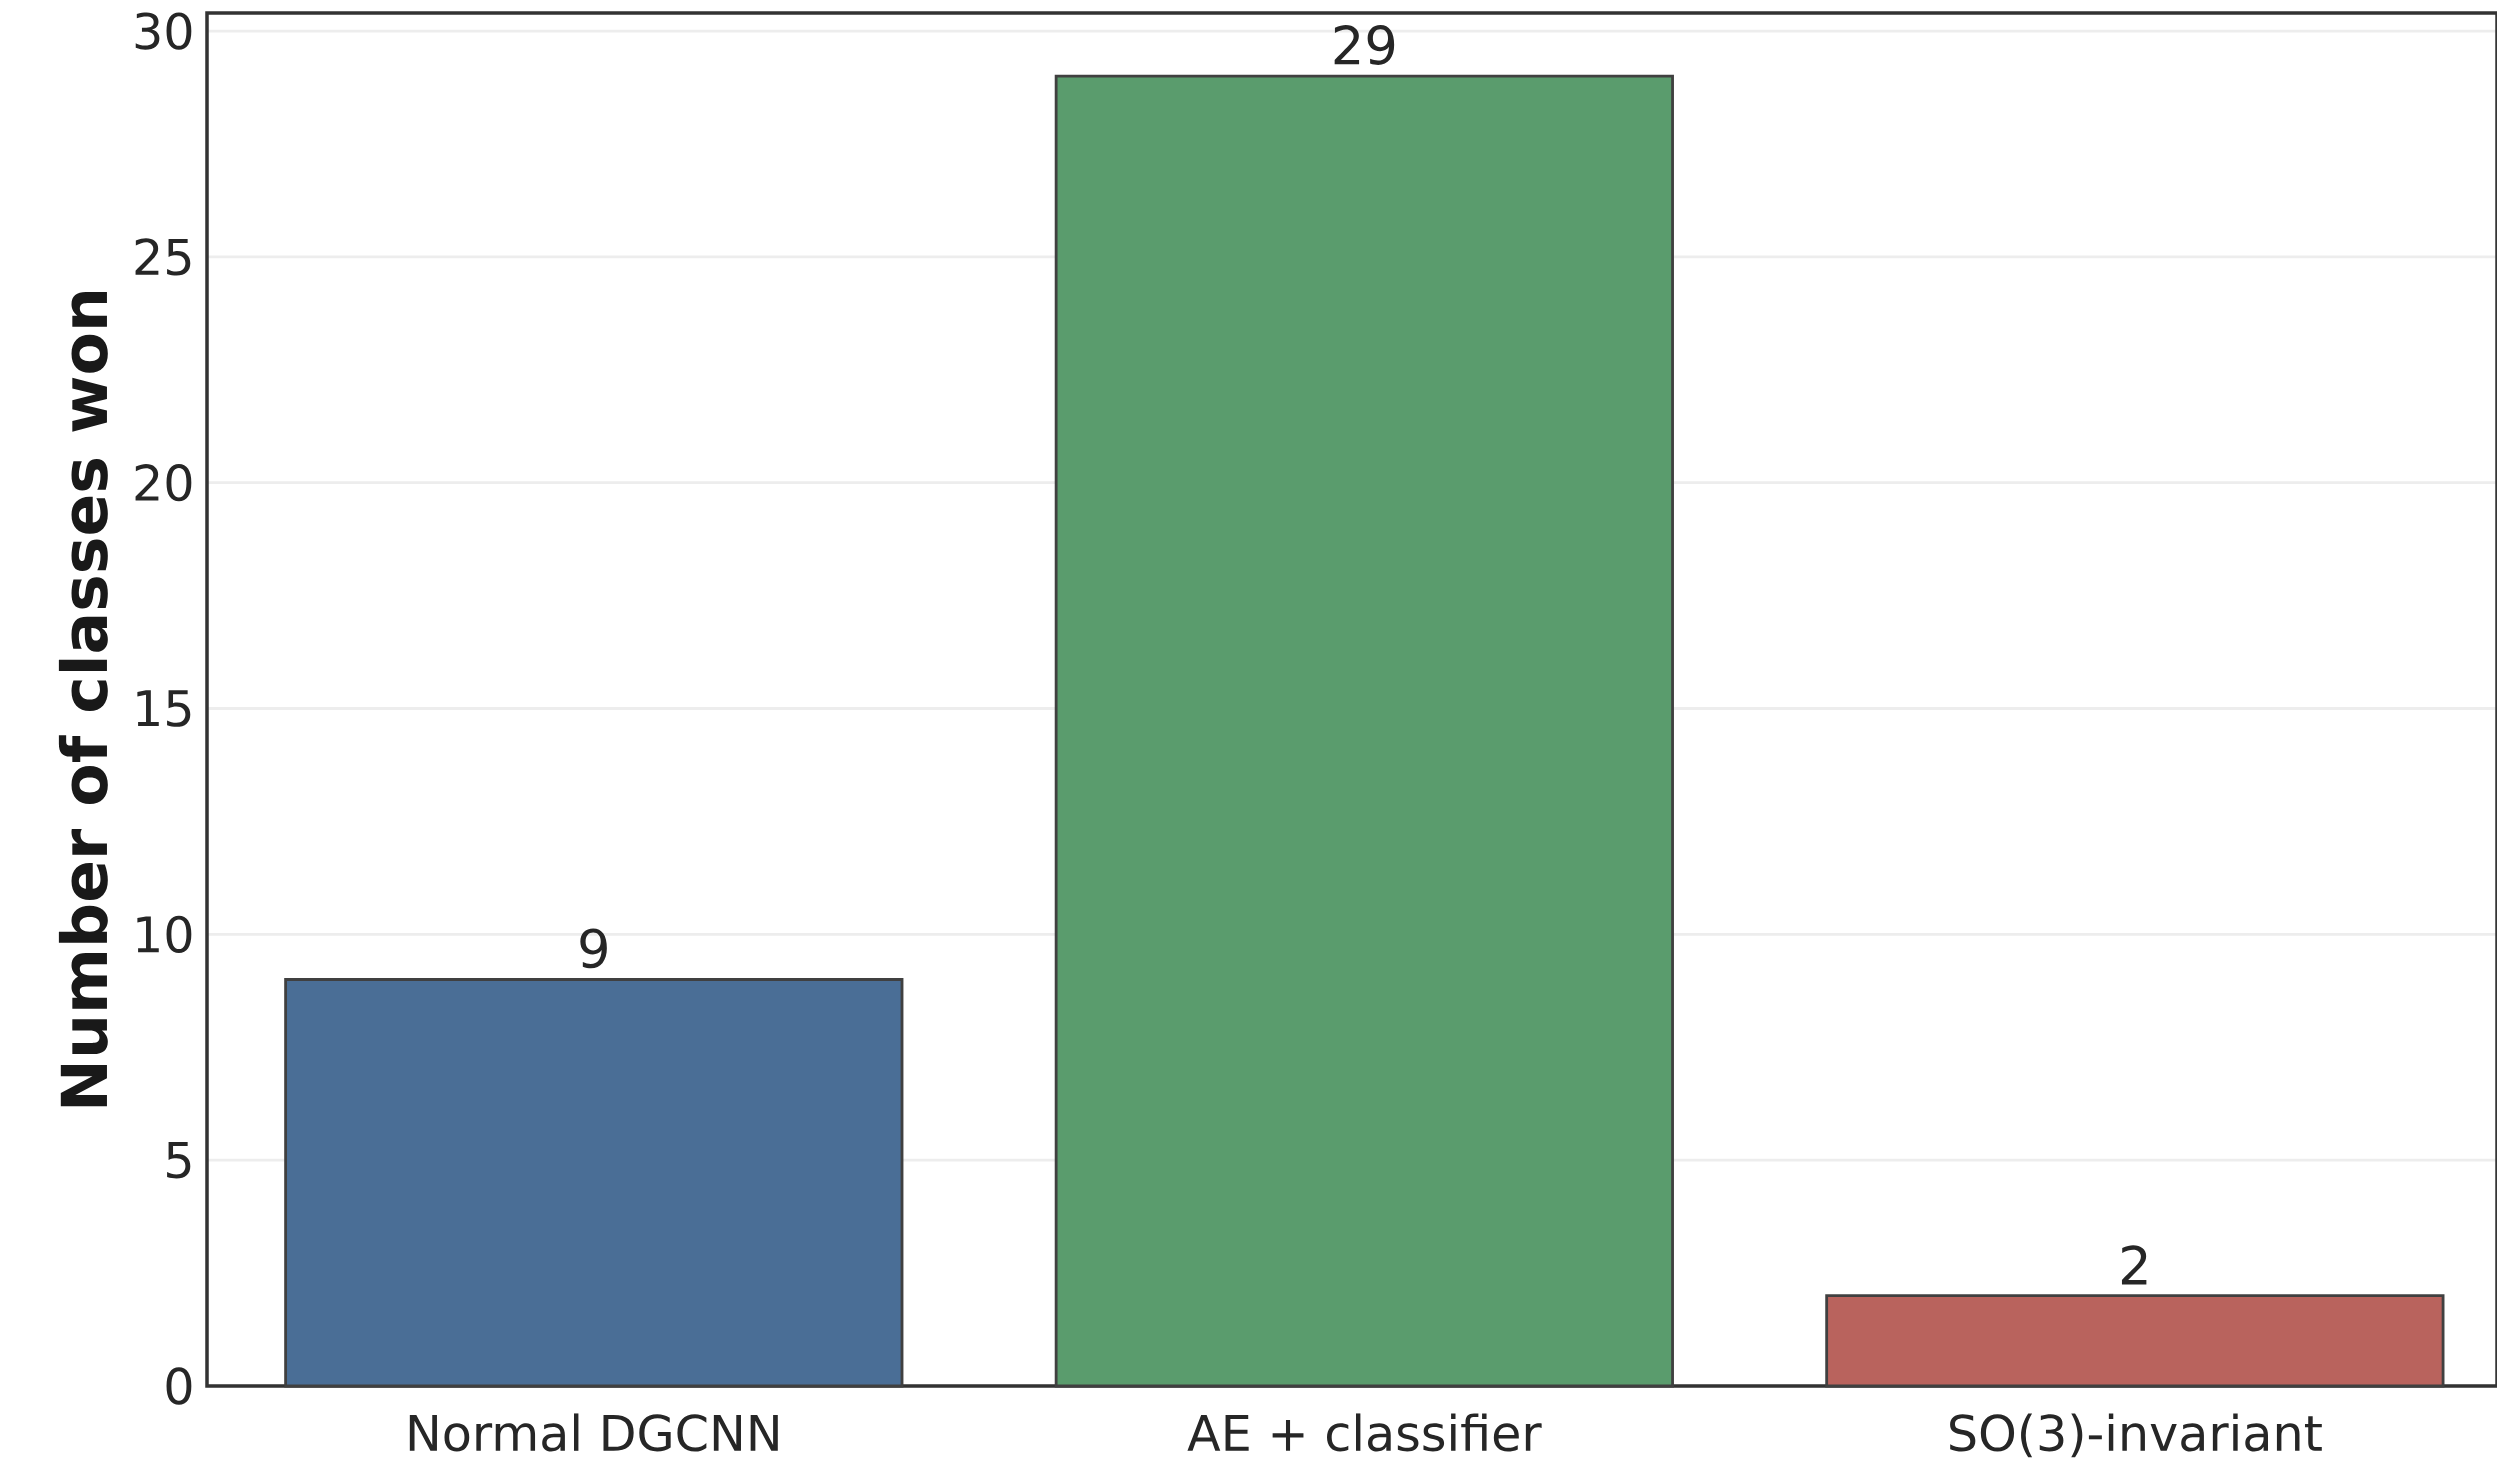 The width and height of the screenshot is (2497, 1483). What do you see at coordinates (593, 1432) in the screenshot?
I see `x-tick-label: Normal DGCNN` at bounding box center [593, 1432].